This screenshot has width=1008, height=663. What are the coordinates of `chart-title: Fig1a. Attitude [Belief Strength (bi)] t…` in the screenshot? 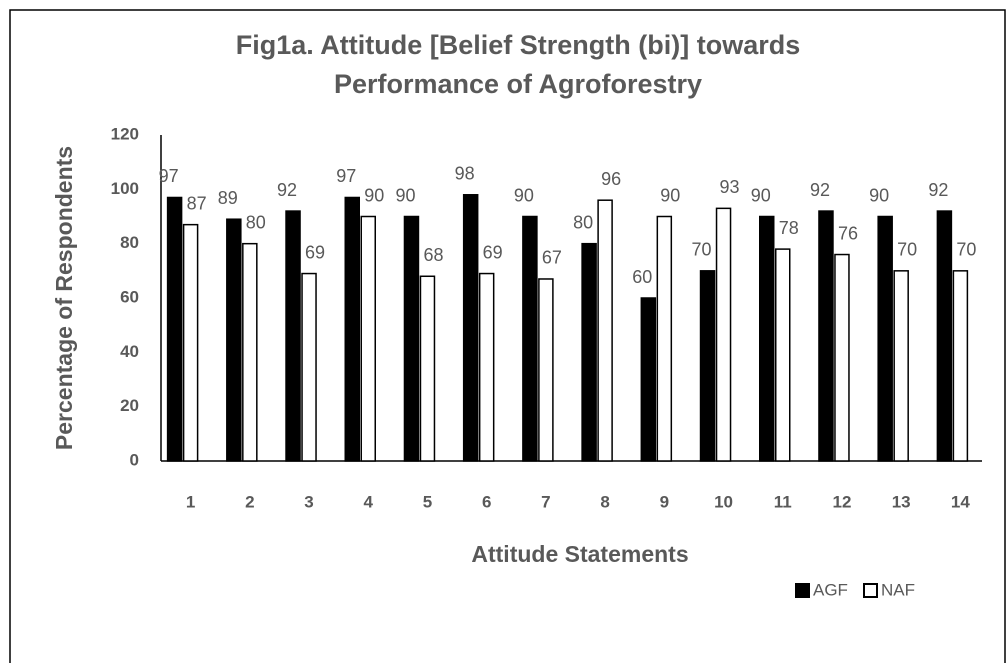 It's located at (518, 45).